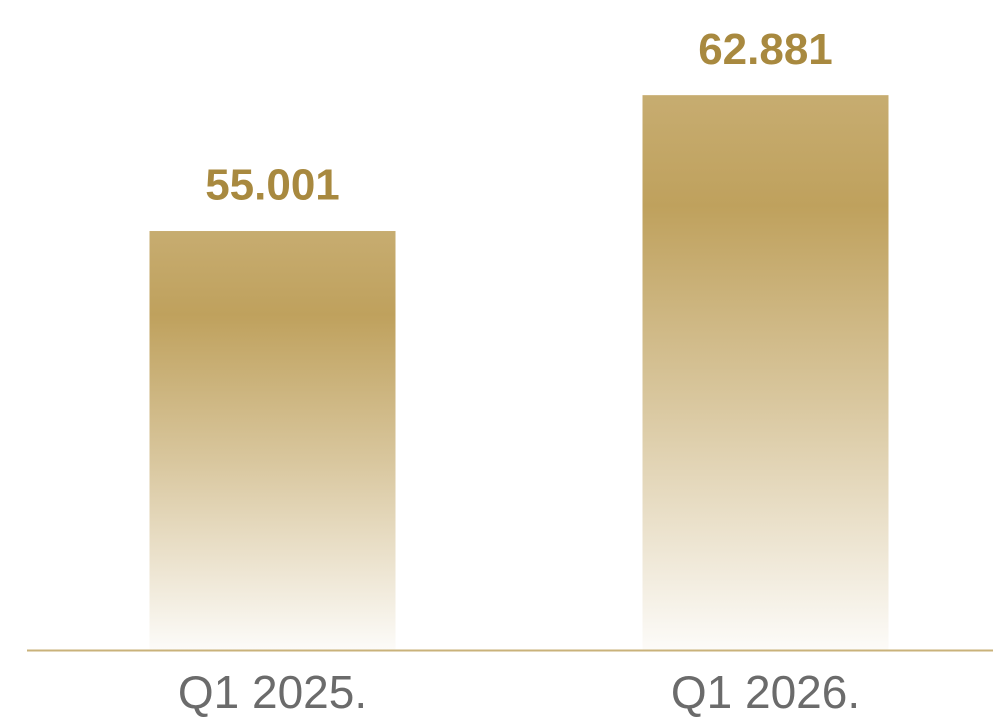 The height and width of the screenshot is (721, 993). What do you see at coordinates (765, 692) in the screenshot?
I see `x-tick-label: Q1 2026.` at bounding box center [765, 692].